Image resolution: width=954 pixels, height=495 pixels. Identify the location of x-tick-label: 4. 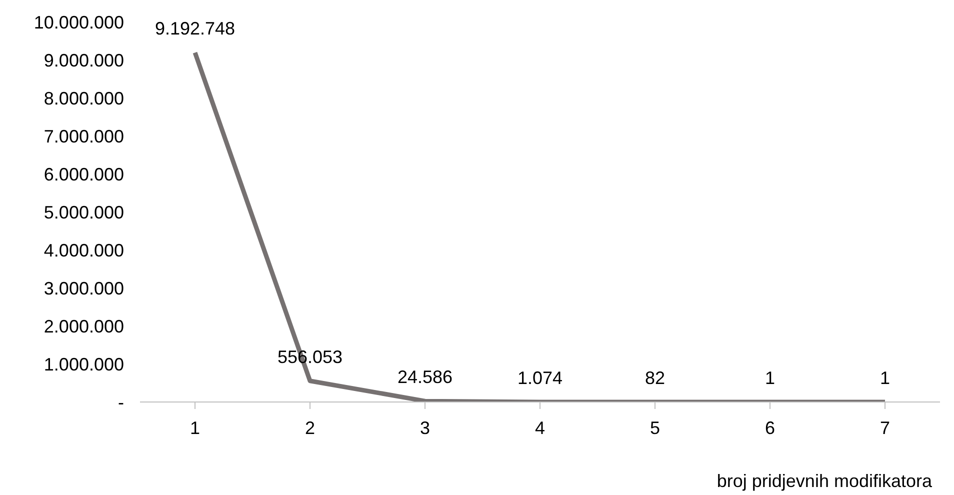
(540, 428).